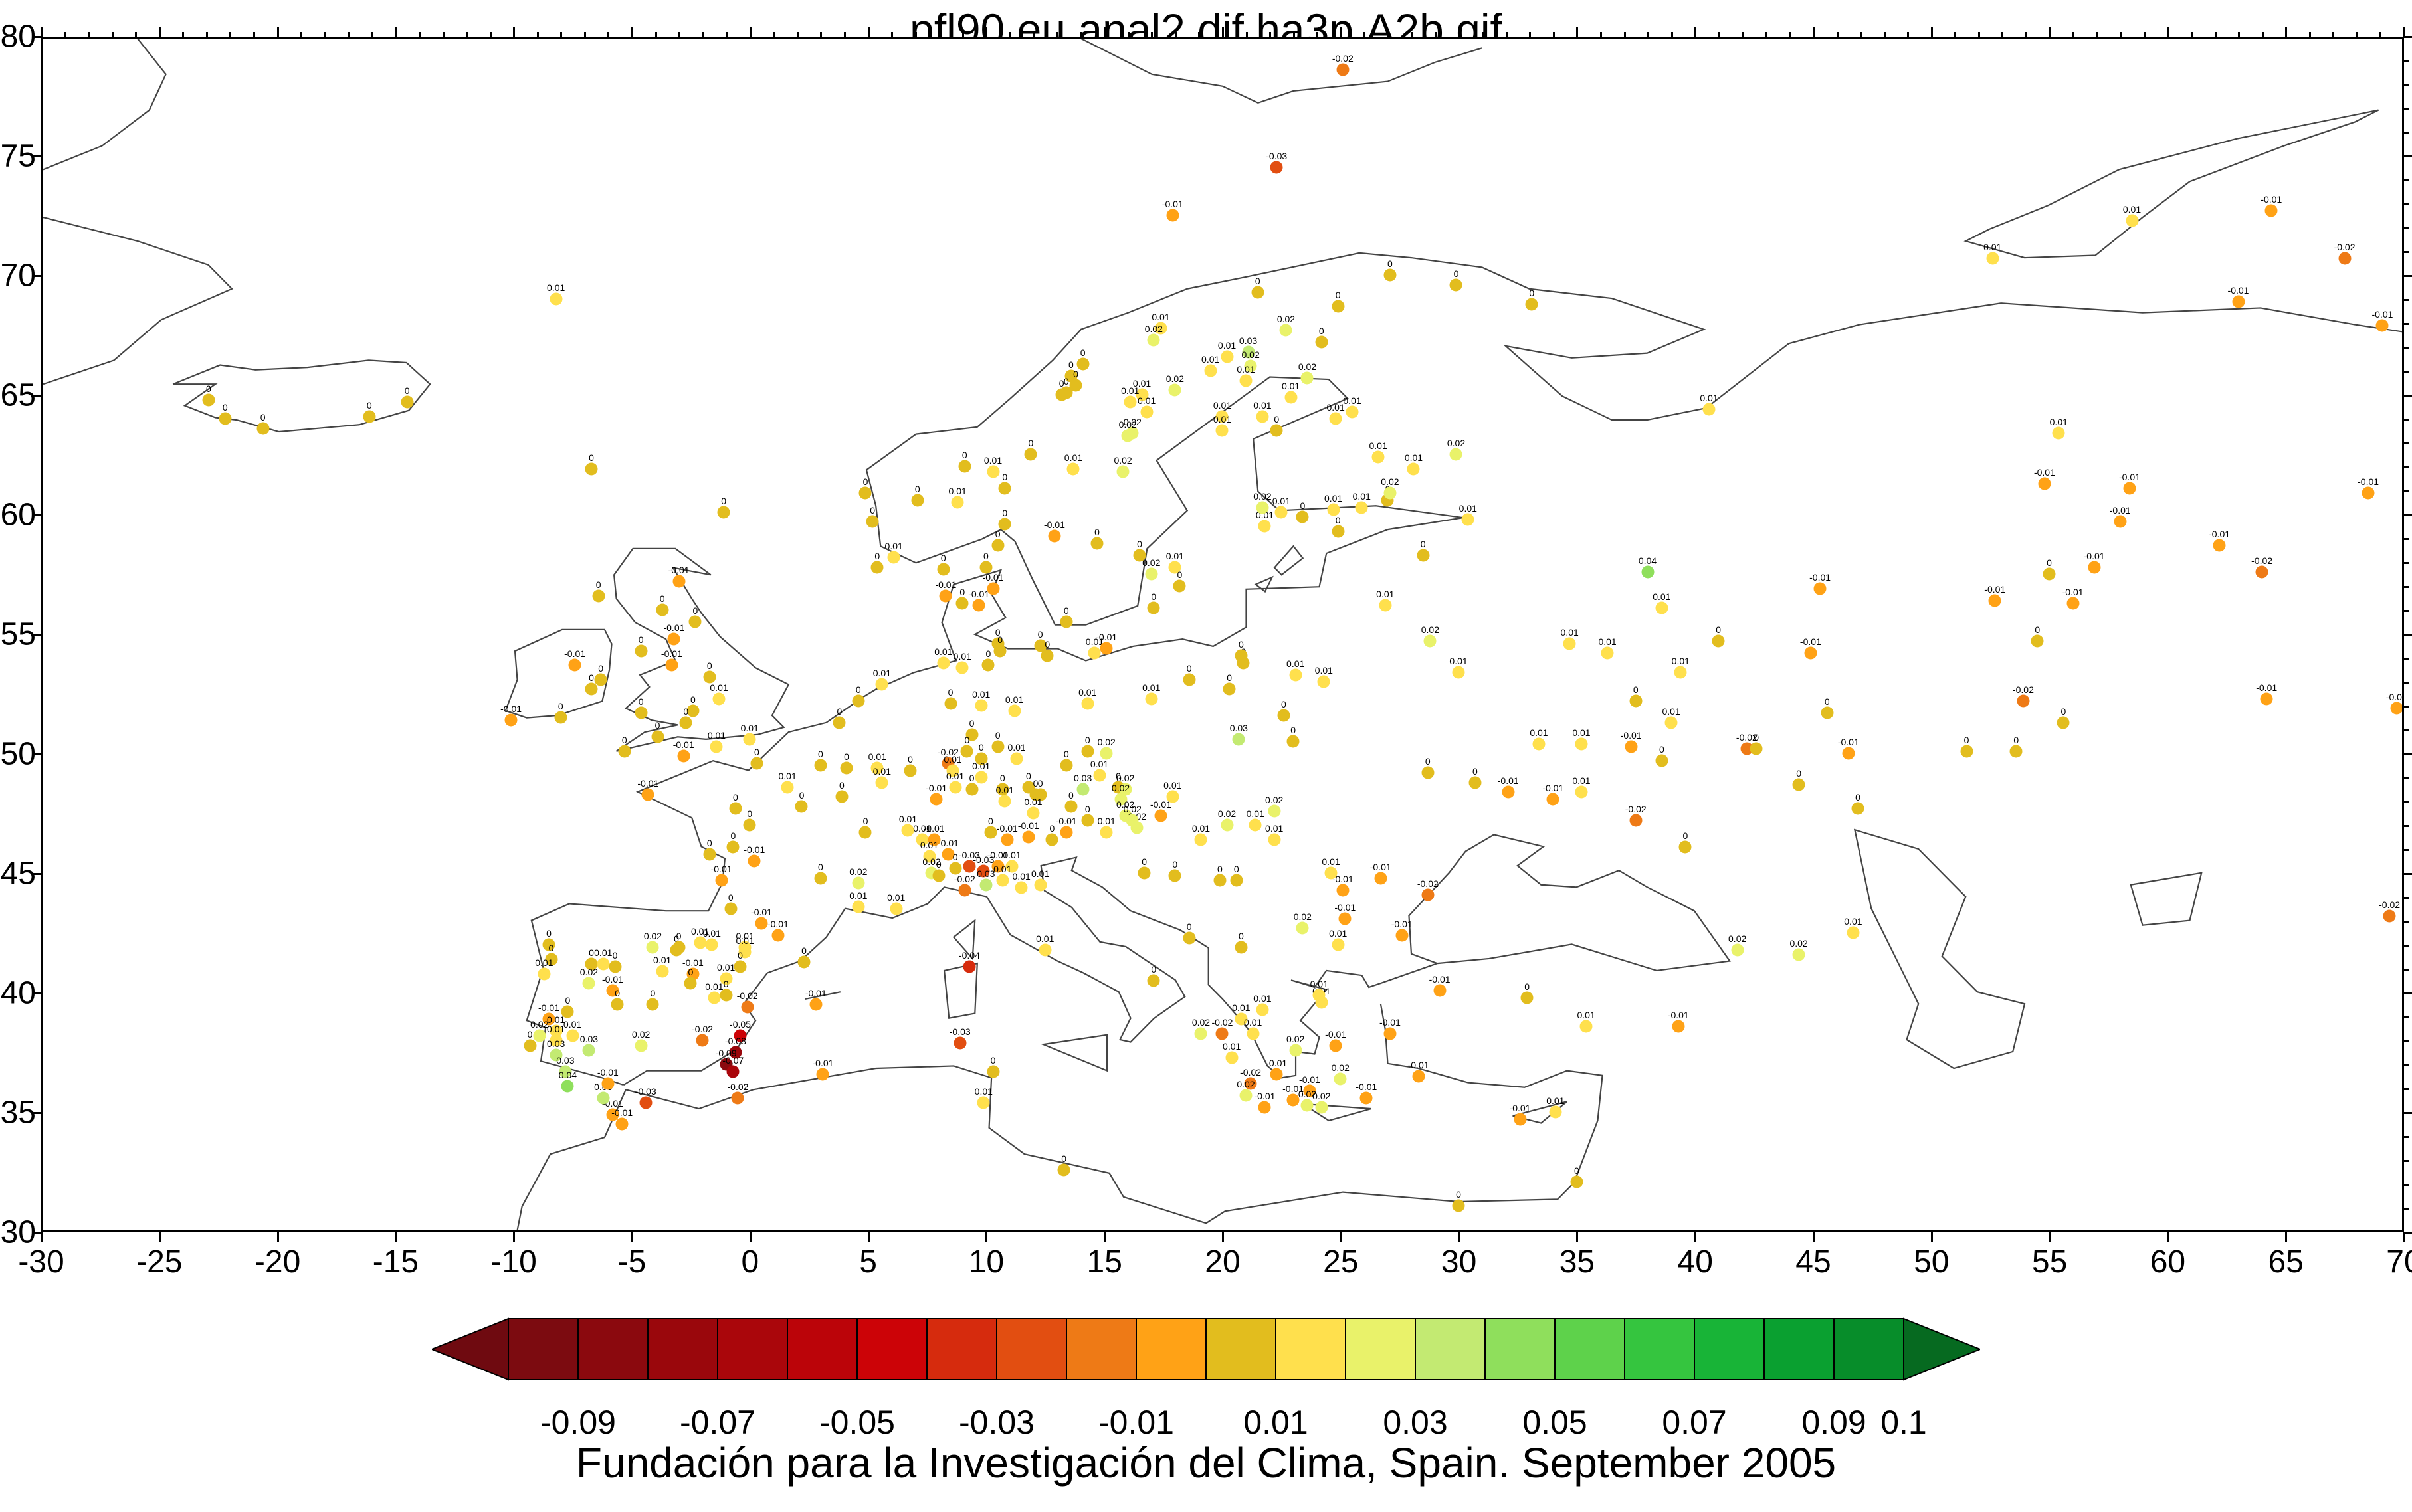 The width and height of the screenshot is (2412, 1512). Describe the element at coordinates (18, 276) in the screenshot. I see `y-axis-tick-label: 70` at that location.